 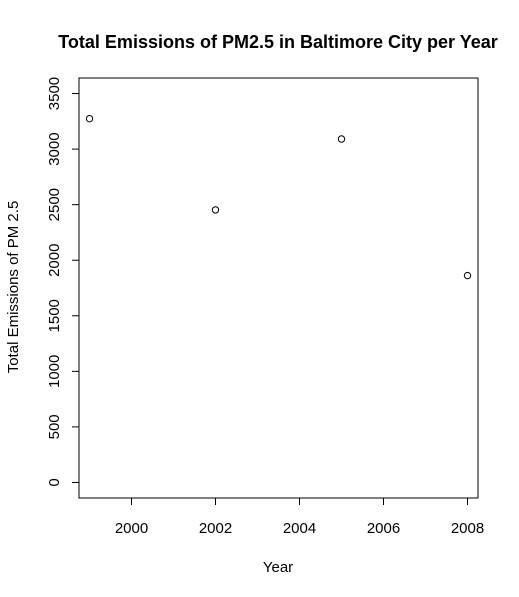 What do you see at coordinates (54, 204) in the screenshot?
I see `y-tick-label-2500: 2500` at bounding box center [54, 204].